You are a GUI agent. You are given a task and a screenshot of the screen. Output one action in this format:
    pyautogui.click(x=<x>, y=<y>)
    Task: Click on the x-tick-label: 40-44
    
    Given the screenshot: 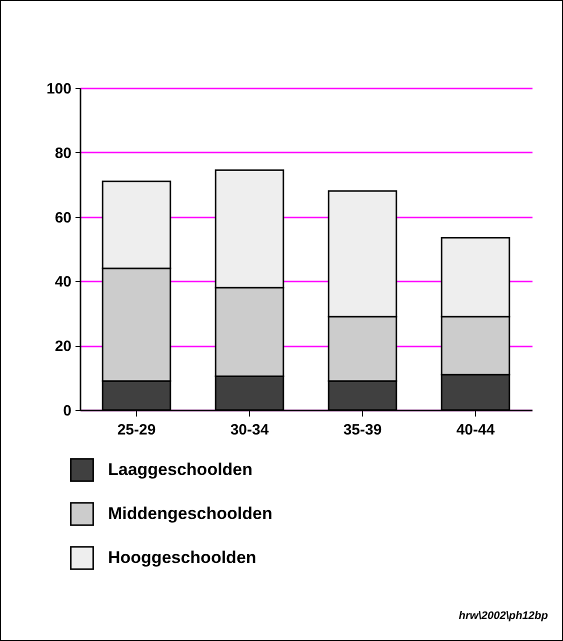 What is the action you would take?
    pyautogui.click(x=476, y=430)
    